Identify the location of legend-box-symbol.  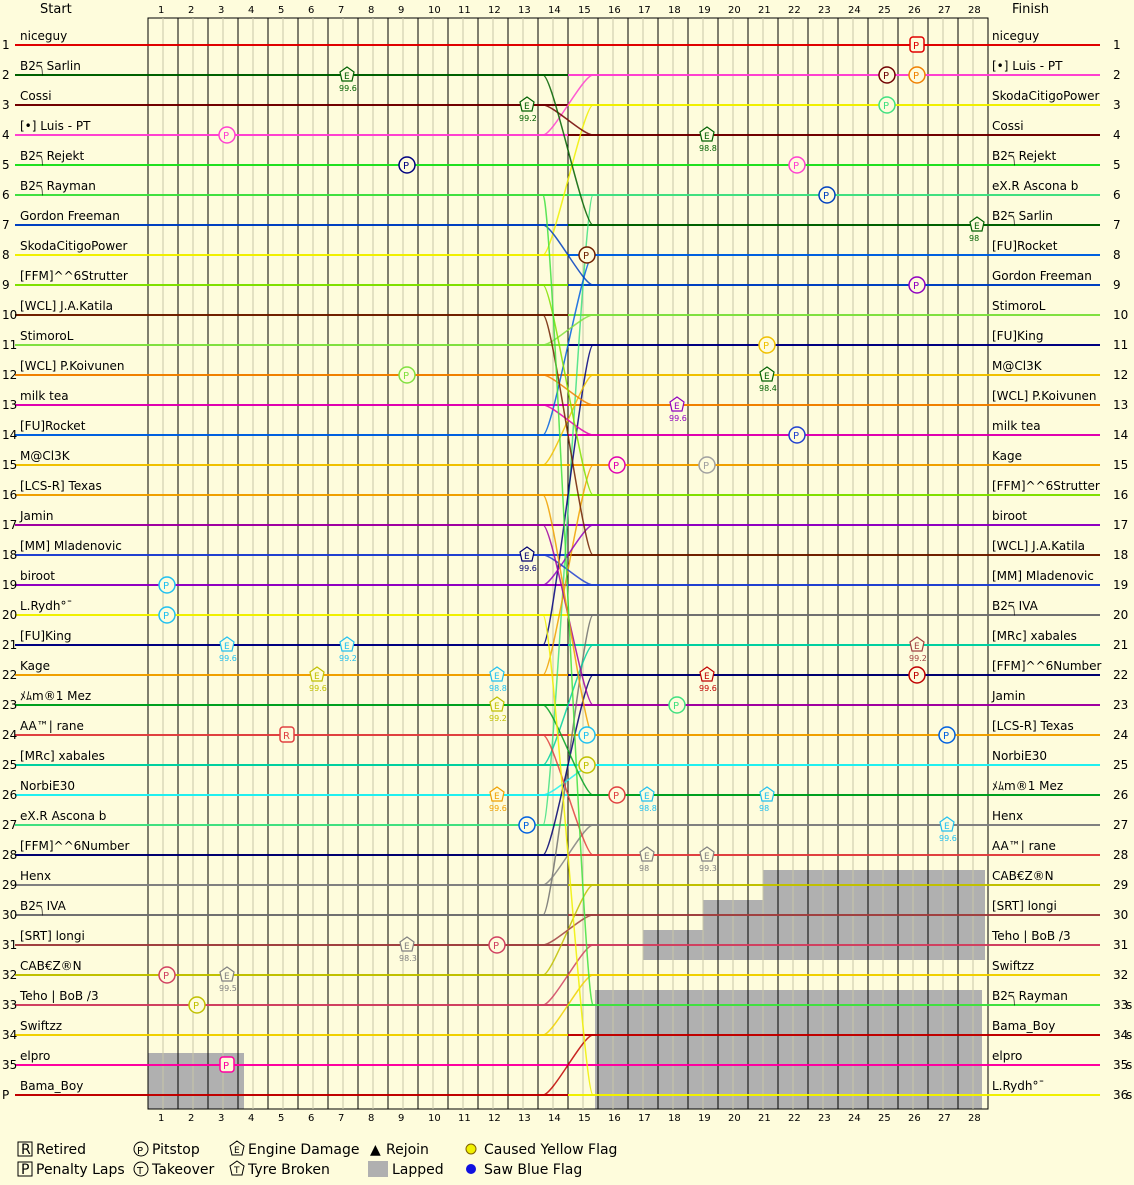
(25, 1149).